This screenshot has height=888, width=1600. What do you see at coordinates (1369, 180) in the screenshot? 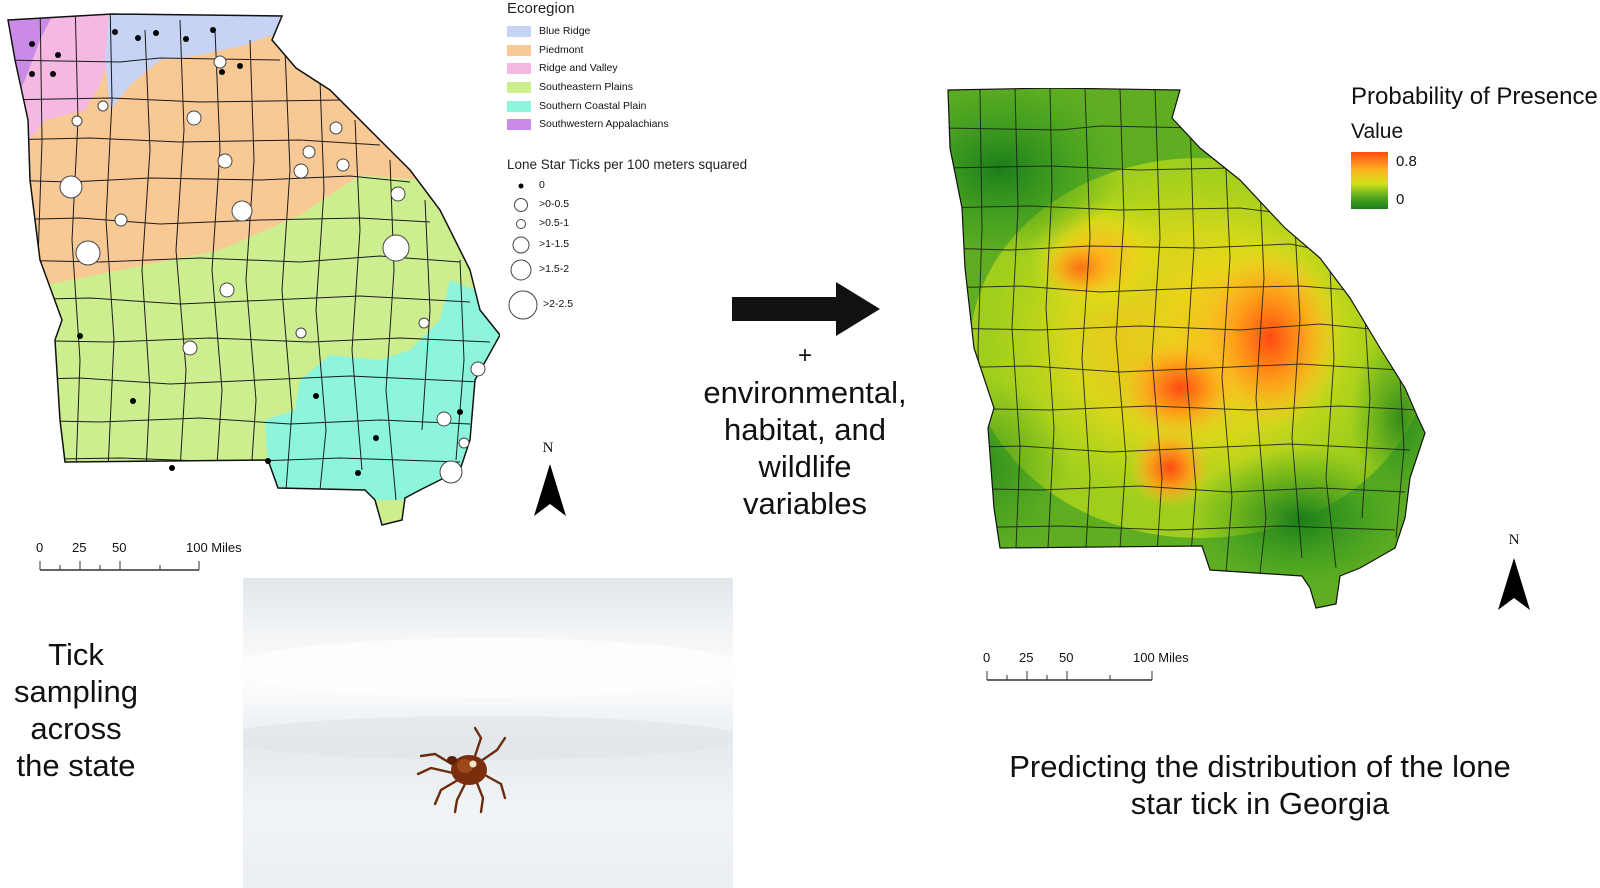
I see `probability-gradient-bar` at bounding box center [1369, 180].